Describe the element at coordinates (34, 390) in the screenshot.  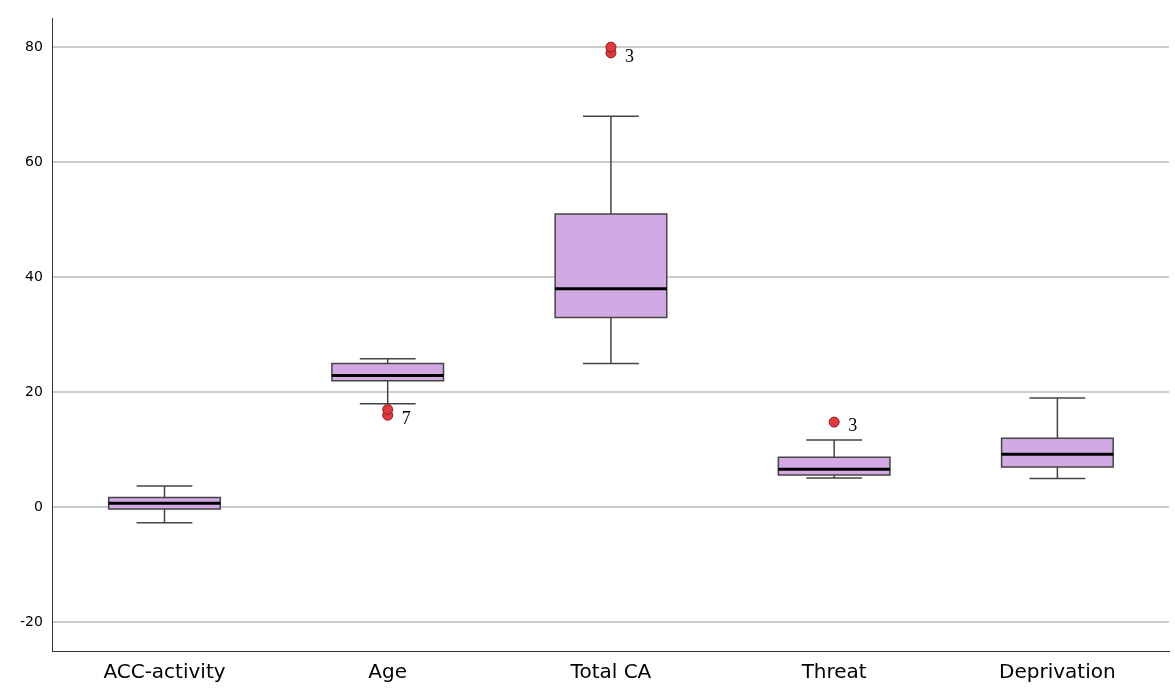
I see `y-tick-label: 20` at that location.